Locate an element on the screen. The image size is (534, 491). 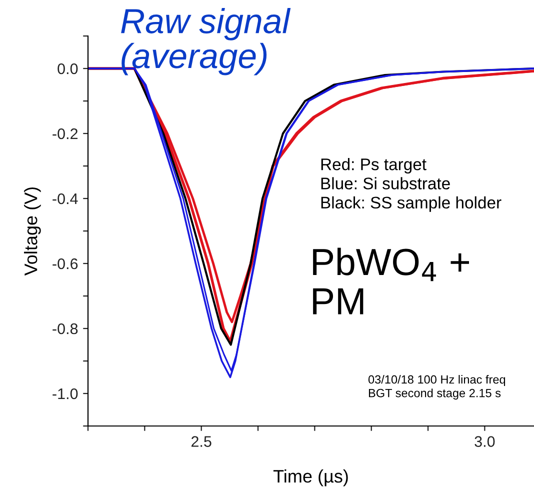
annotation: Red: Ps target Blue: Si substrate Black: SS sample holder is located at coordinates (411, 185).